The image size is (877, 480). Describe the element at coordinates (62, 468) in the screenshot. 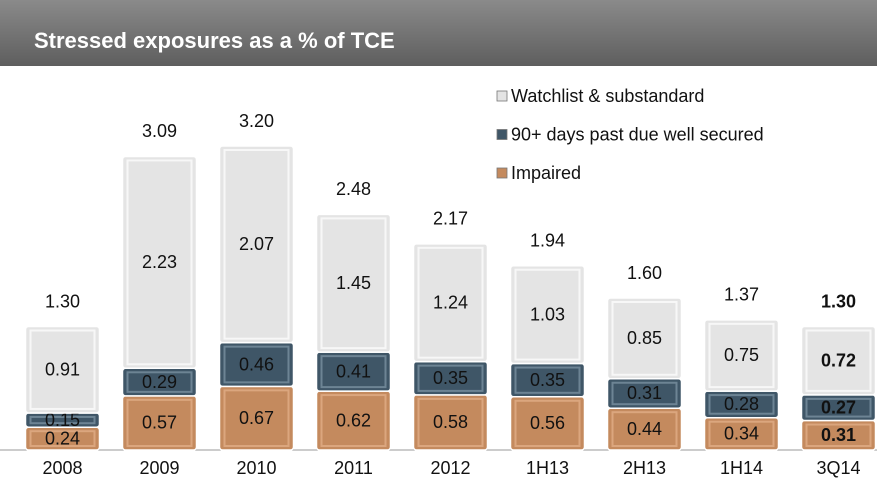

I see `x-tick-label: 2008` at that location.